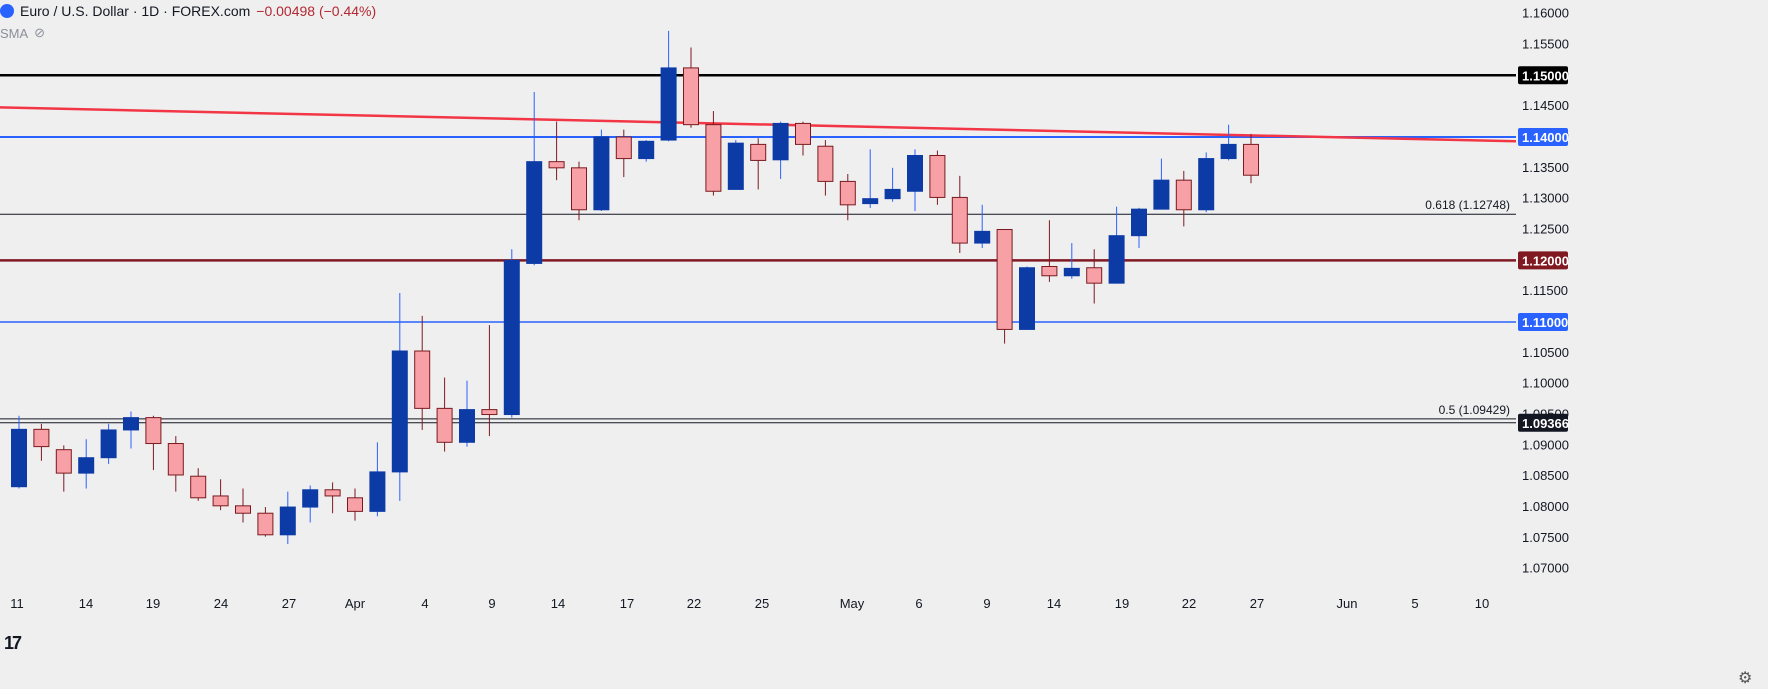 Image resolution: width=1768 pixels, height=689 pixels. Describe the element at coordinates (1545, 13) in the screenshot. I see `price-tick-label: 1.16000` at that location.